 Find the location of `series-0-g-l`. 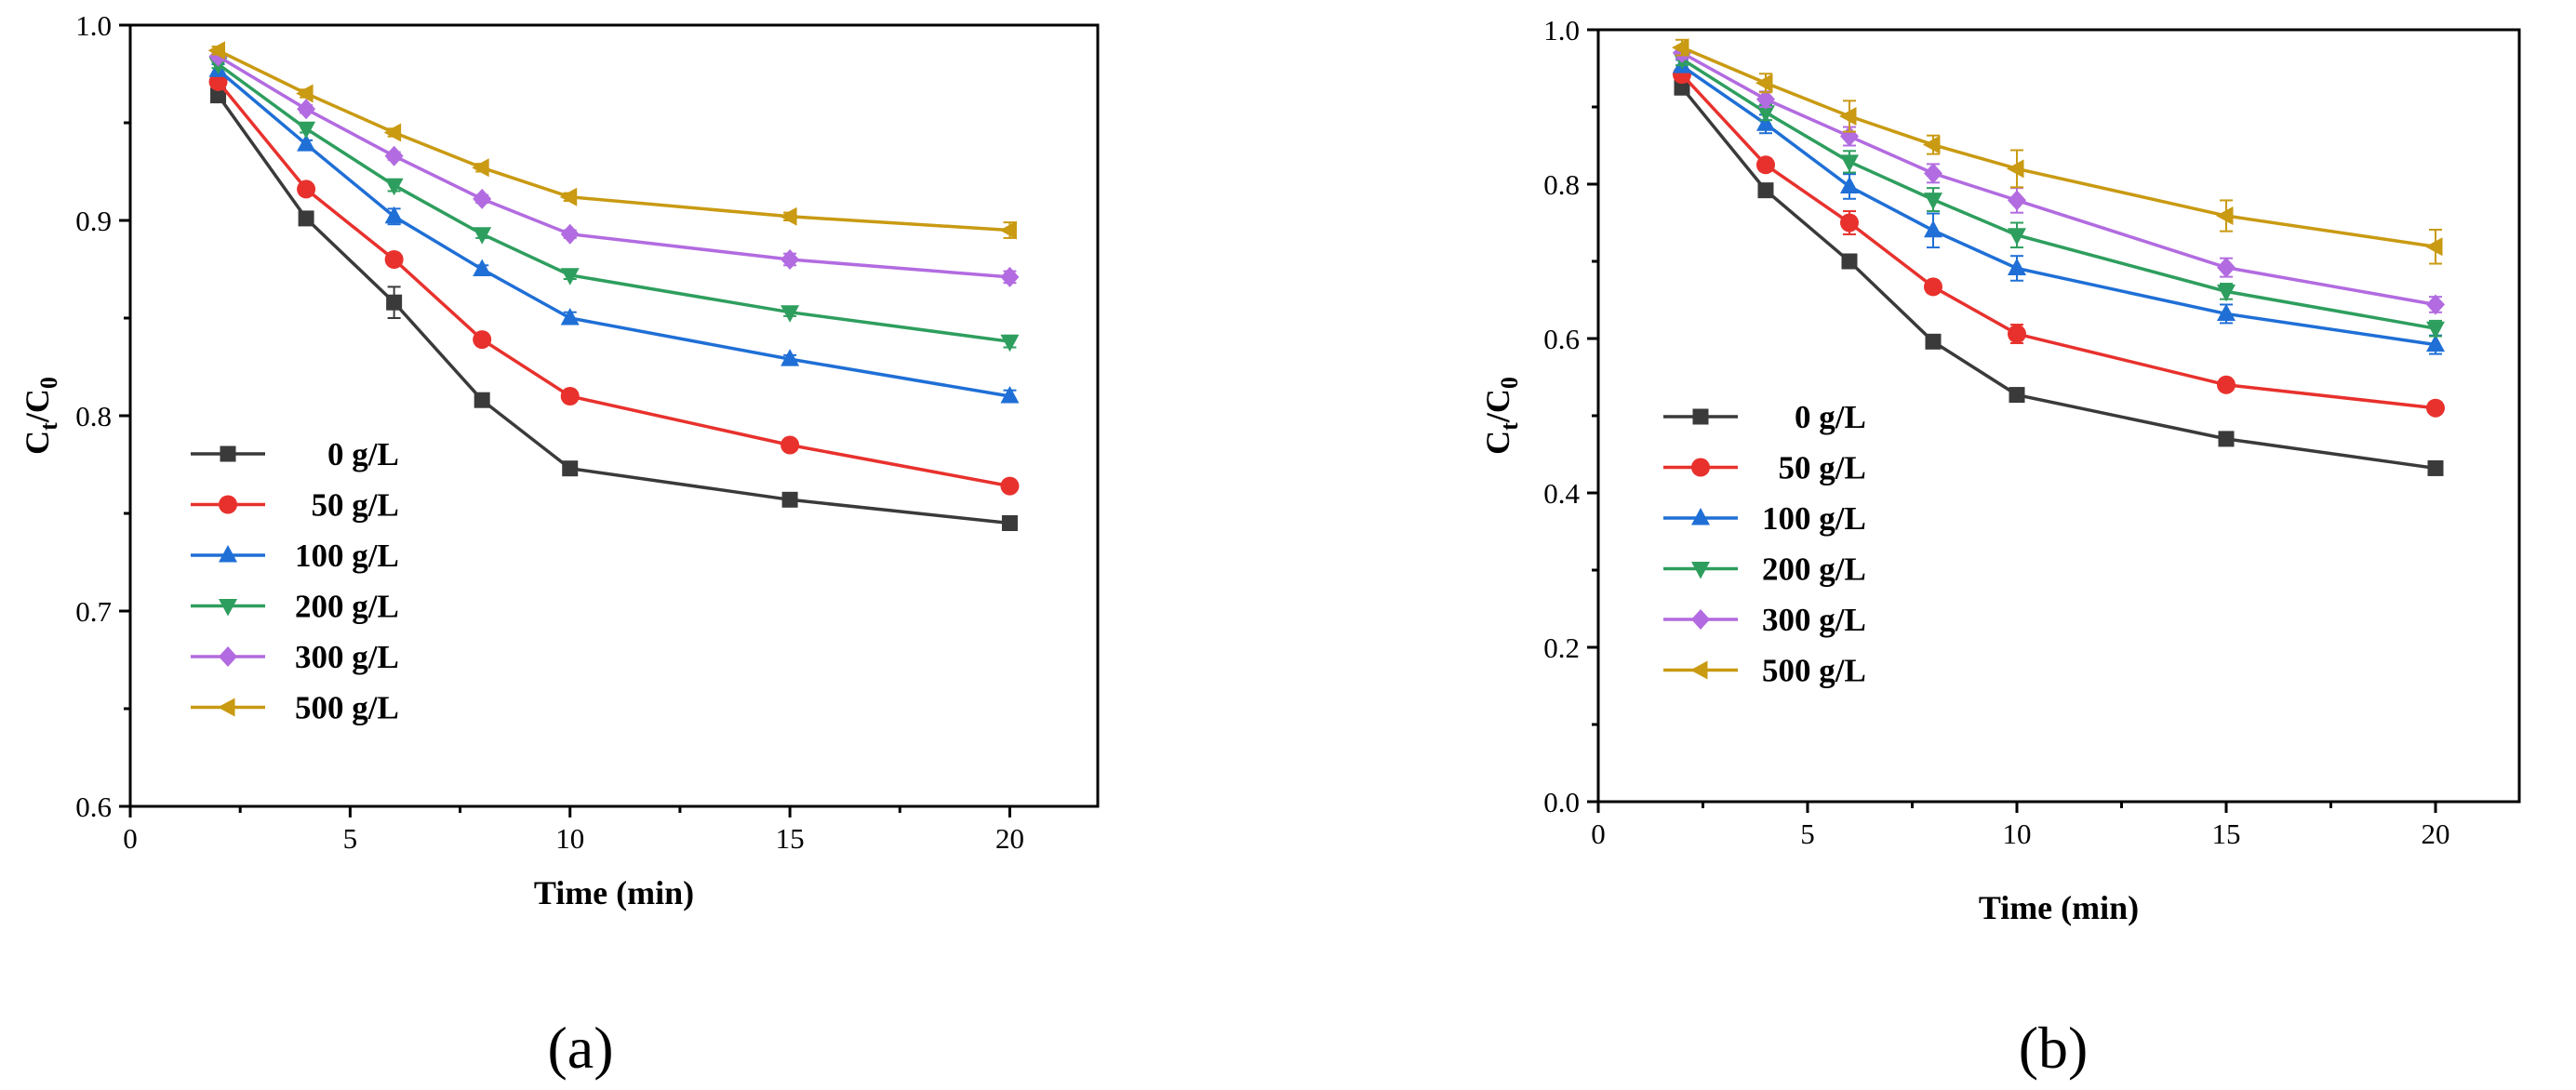

series-0-g-l is located at coordinates (614, 309).